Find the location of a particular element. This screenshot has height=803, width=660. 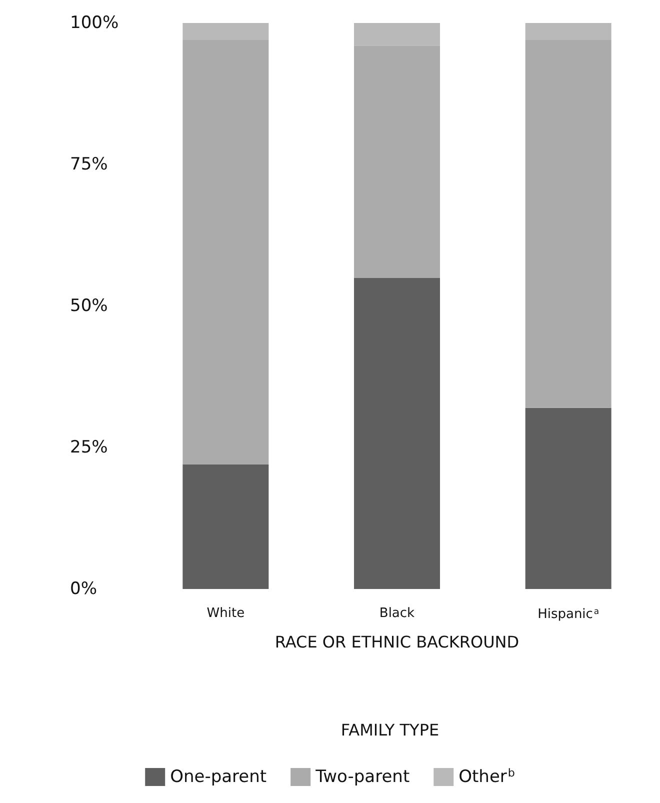

x-tick-label: Black is located at coordinates (397, 613).